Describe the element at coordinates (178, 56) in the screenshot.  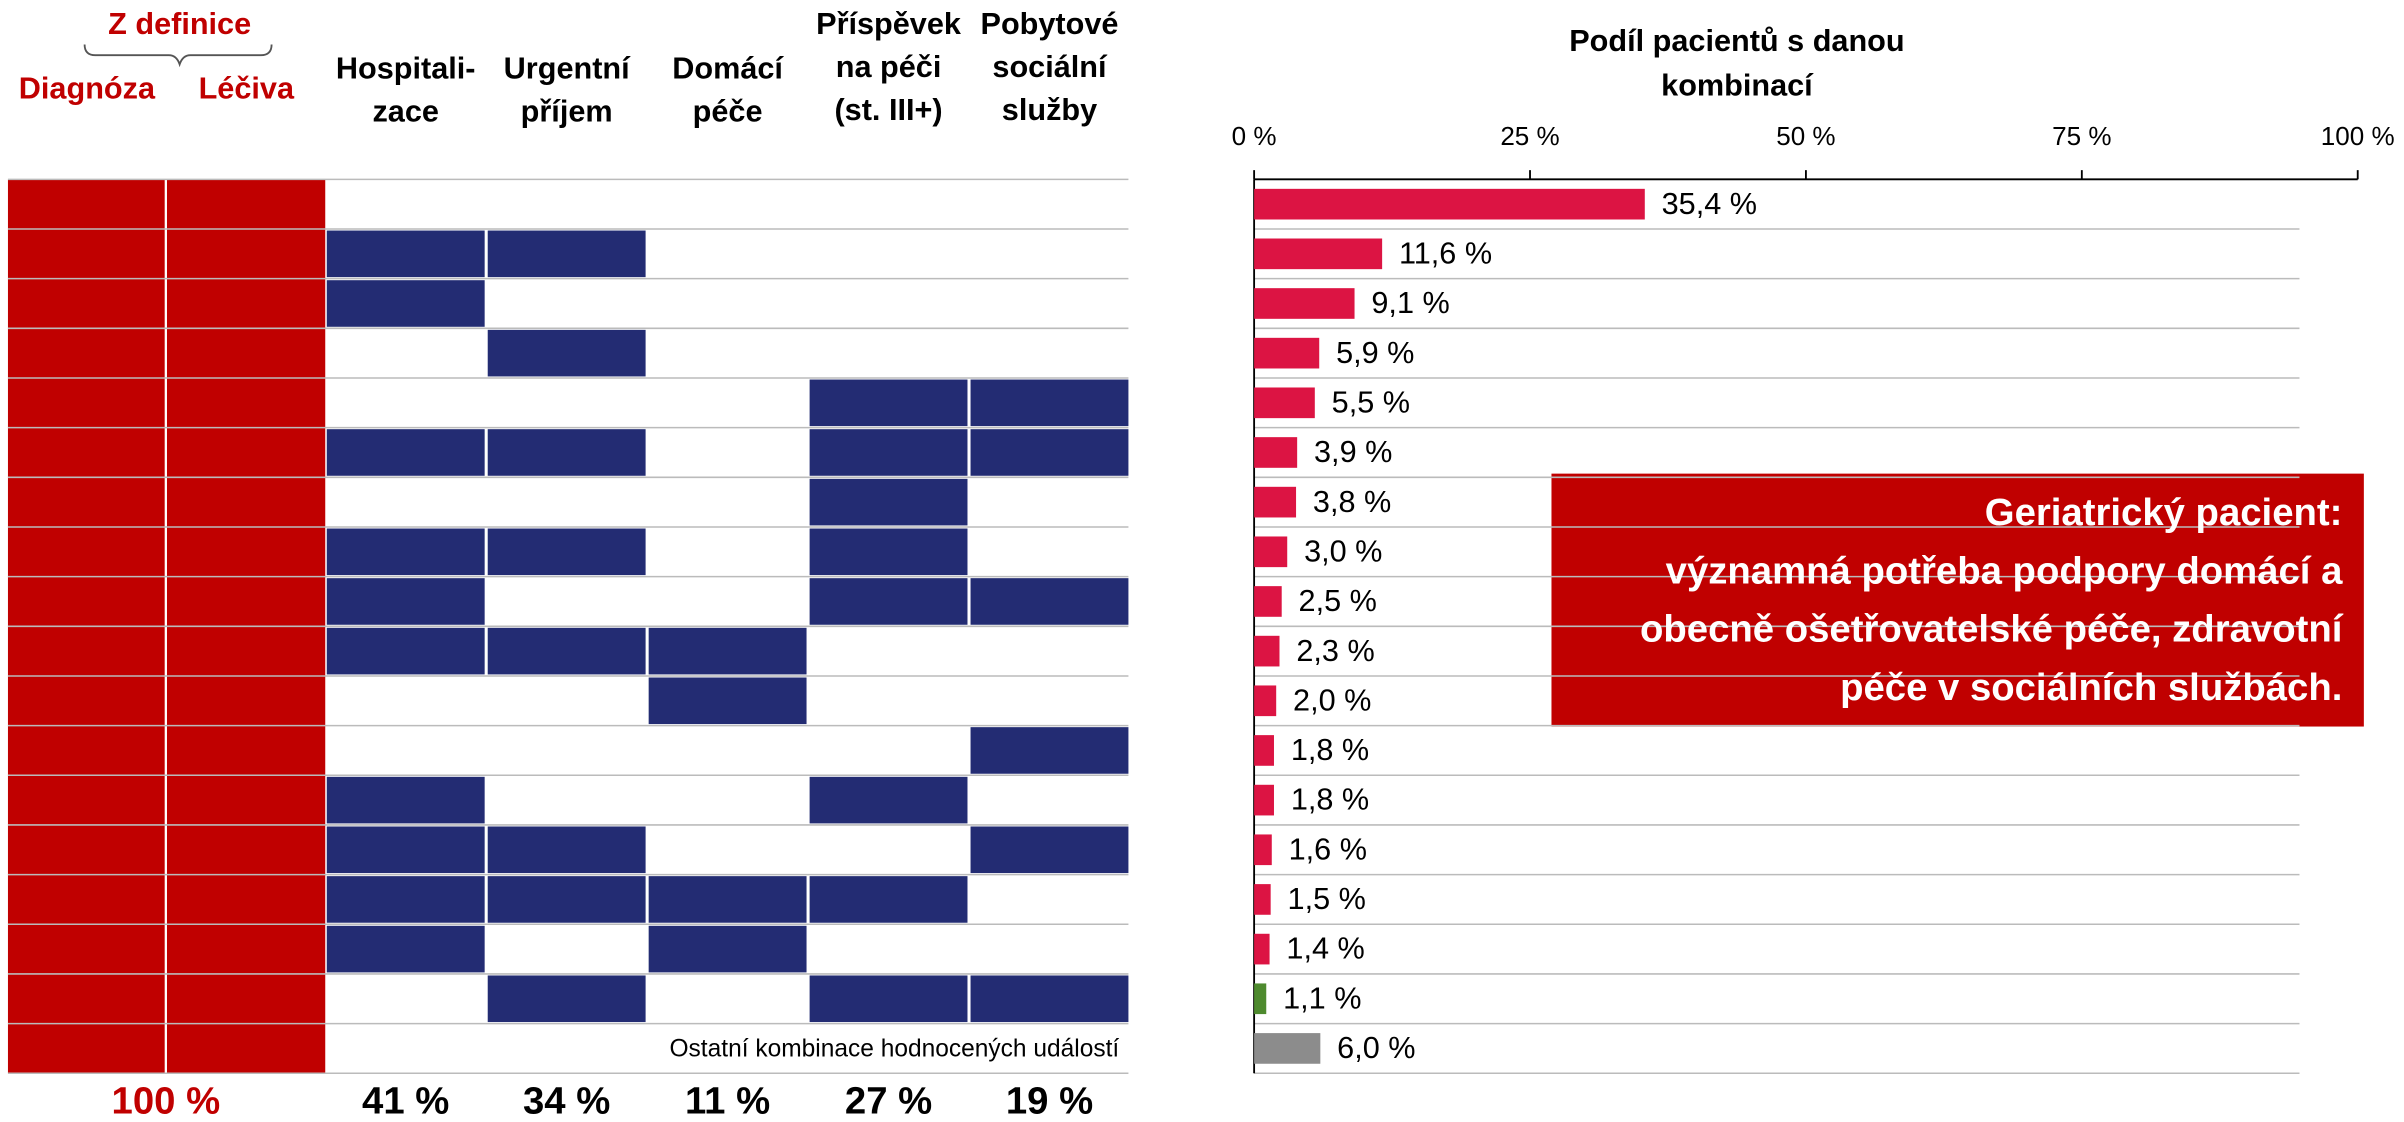
I see `brace` at that location.